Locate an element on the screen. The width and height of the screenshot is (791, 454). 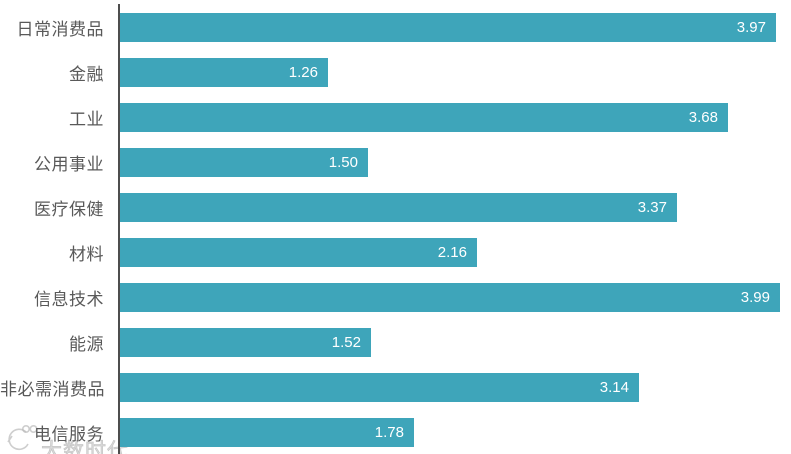
bar: 2.16 is located at coordinates (298, 252).